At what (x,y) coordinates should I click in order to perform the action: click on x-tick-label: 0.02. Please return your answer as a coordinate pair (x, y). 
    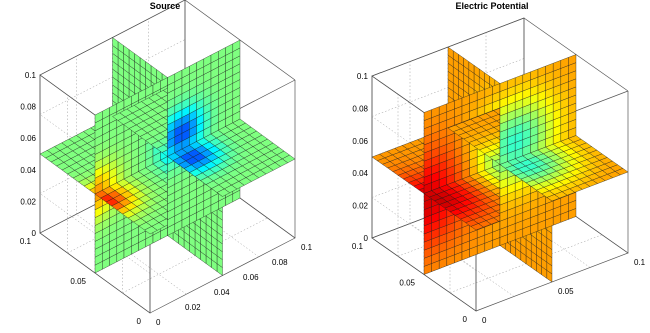
    Looking at the image, I should click on (193, 307).